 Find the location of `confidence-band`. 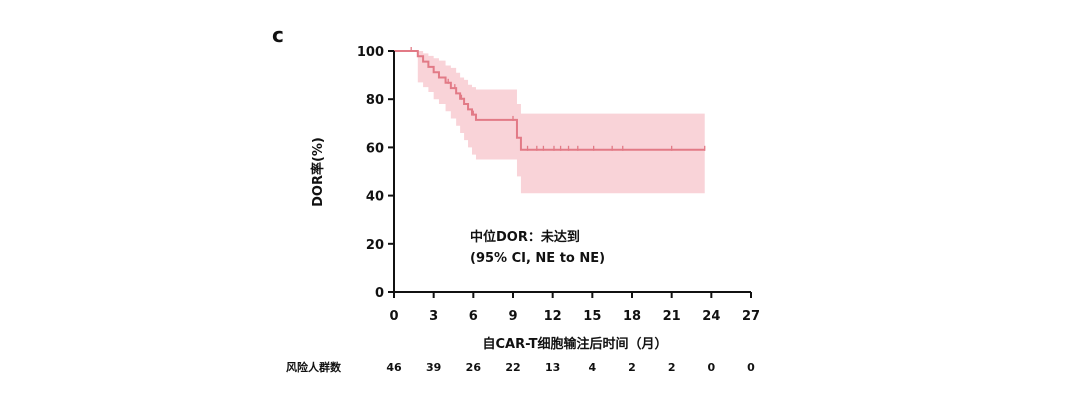

confidence-band is located at coordinates (549, 122).